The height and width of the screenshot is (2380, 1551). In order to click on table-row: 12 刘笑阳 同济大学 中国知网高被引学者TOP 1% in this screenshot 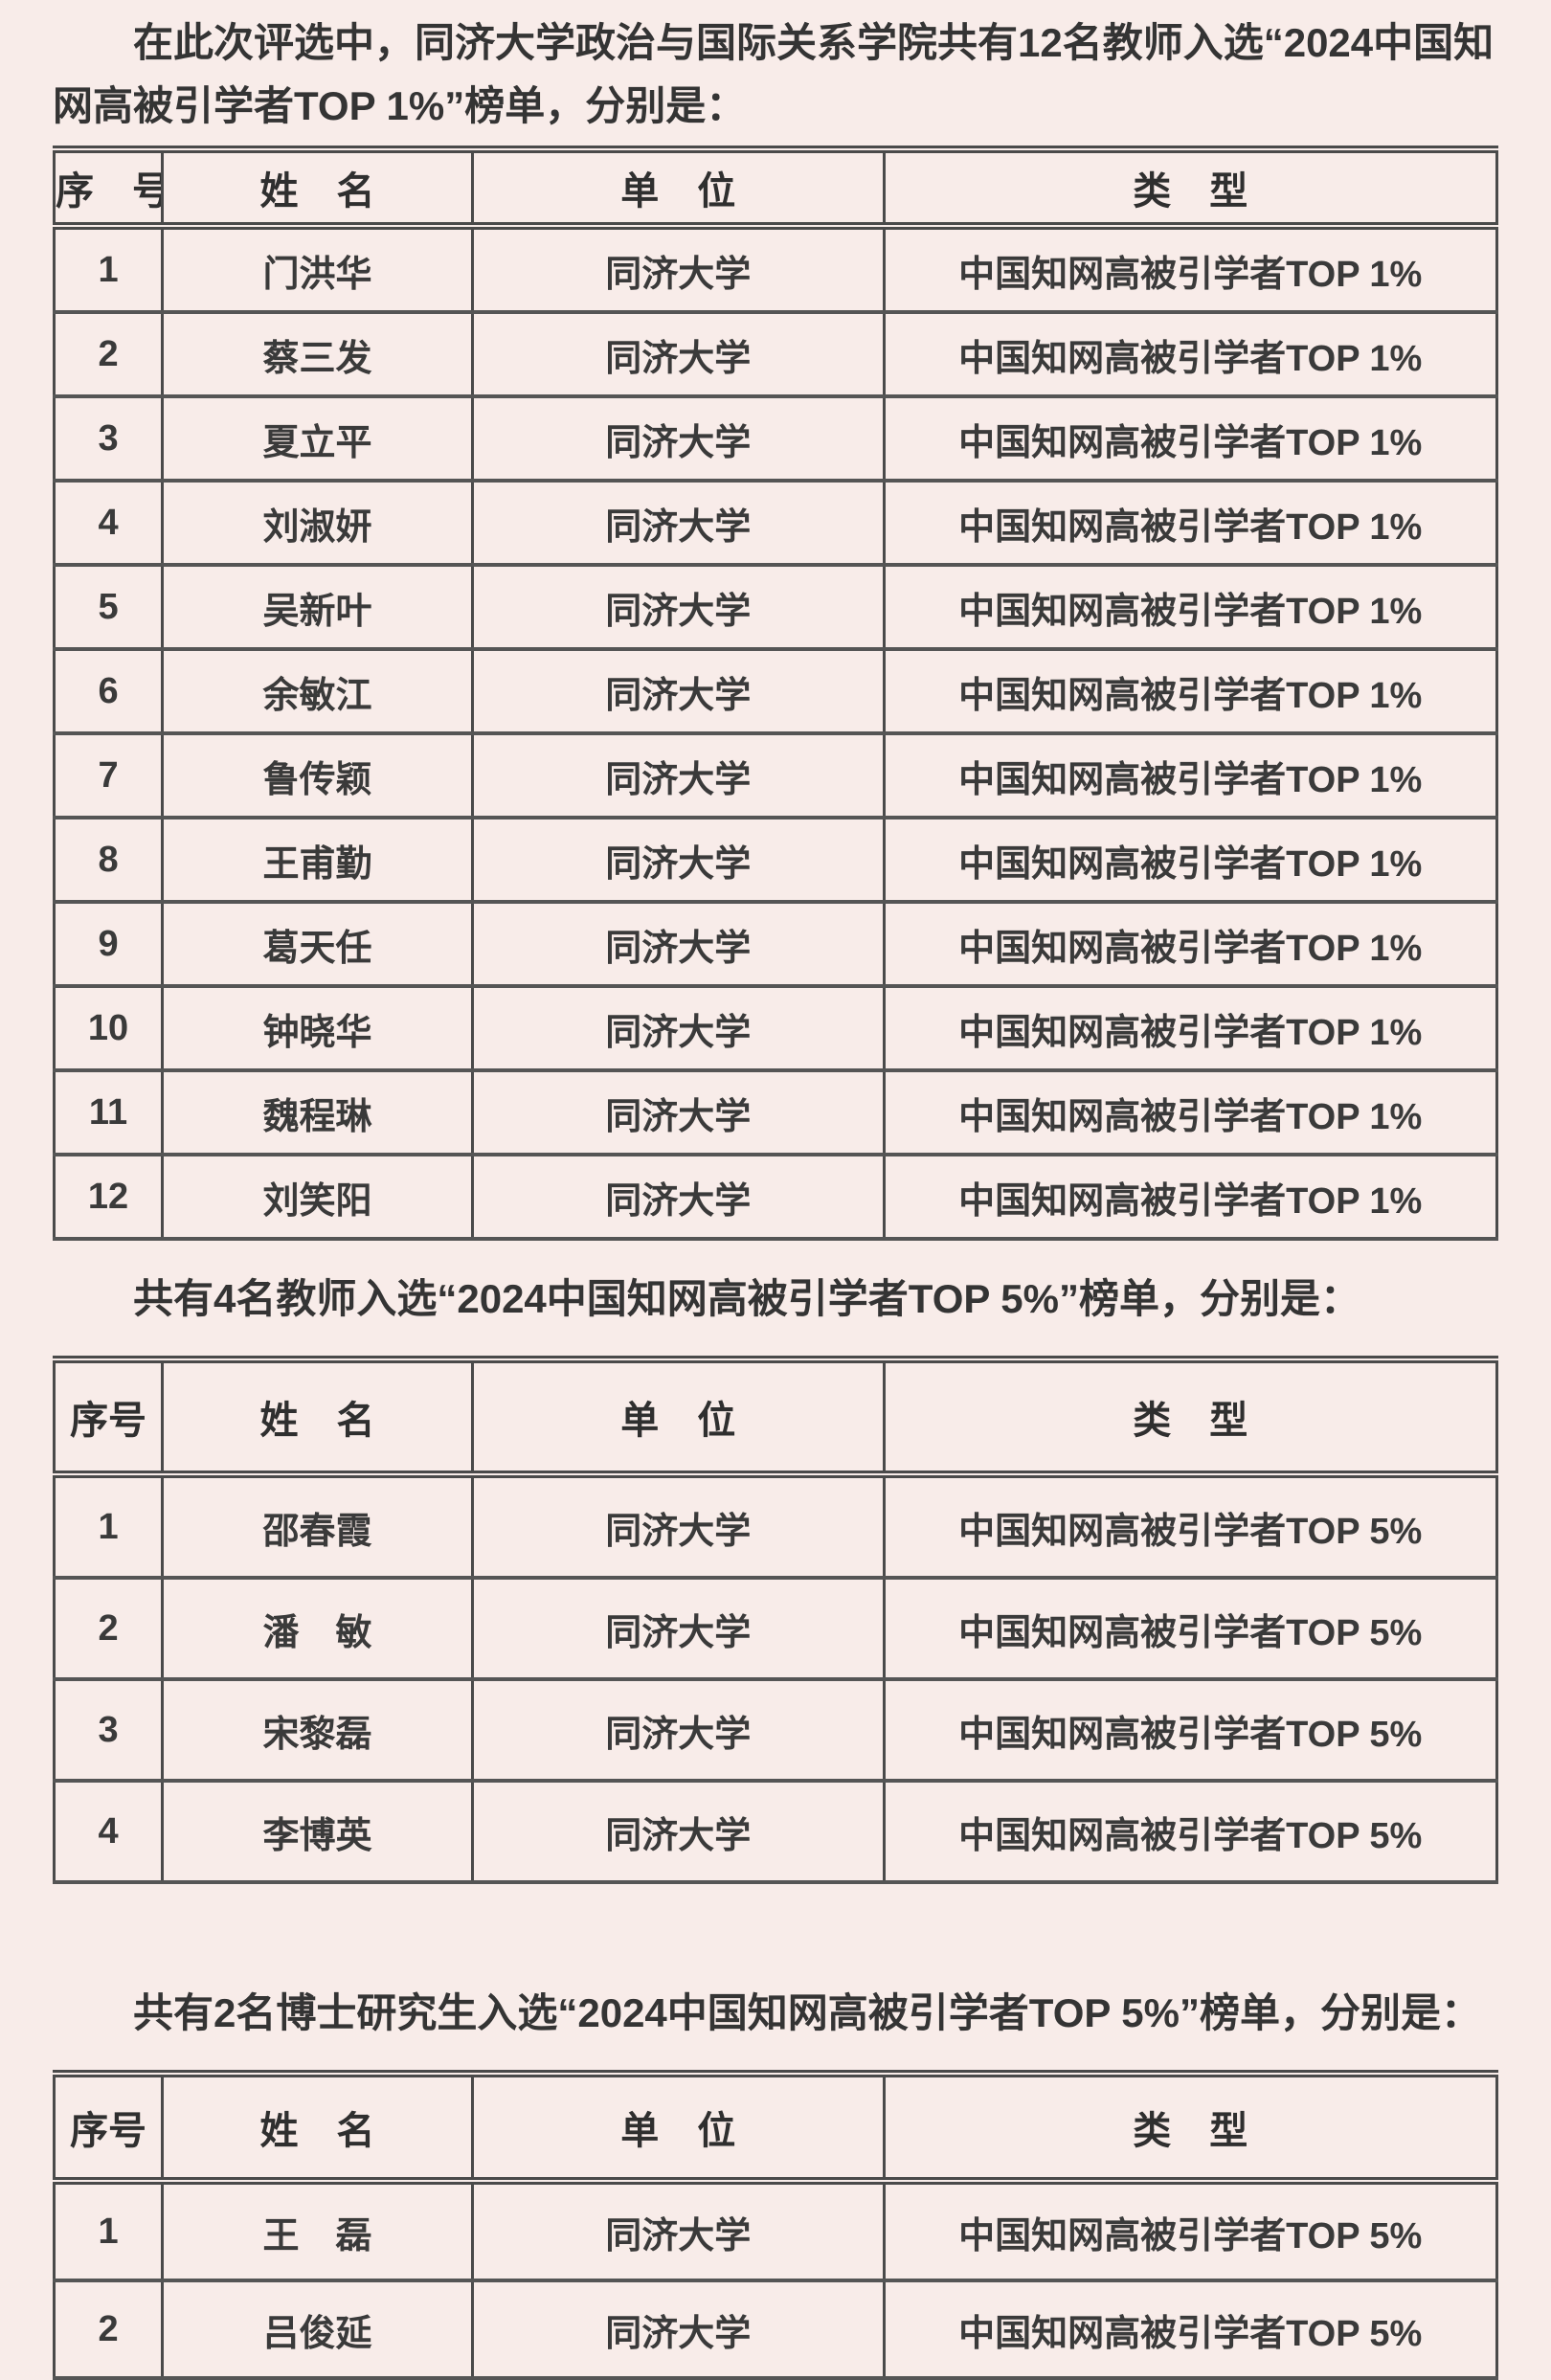, I will do `click(775, 1197)`.